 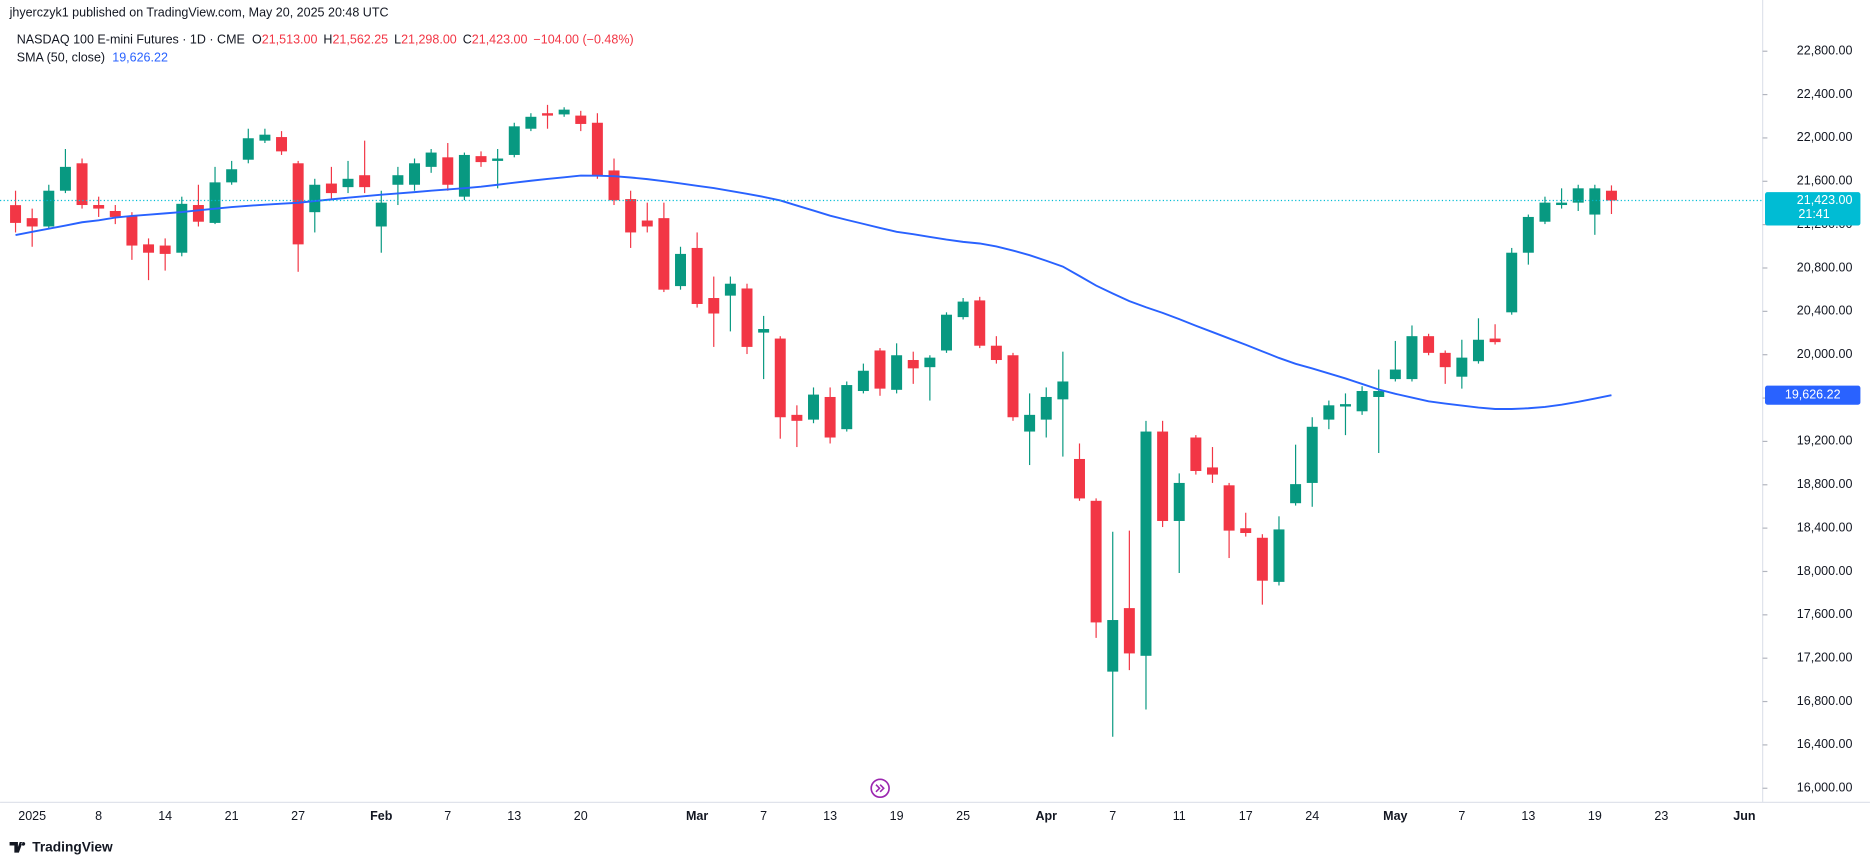 I want to click on x-tick-label: 19, so click(x=897, y=816).